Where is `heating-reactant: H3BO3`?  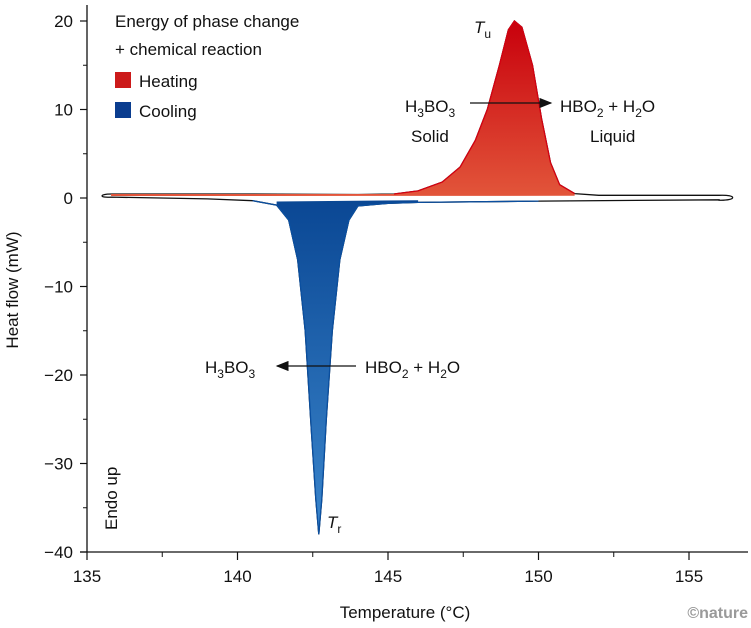 heating-reactant: H3BO3 is located at coordinates (430, 108).